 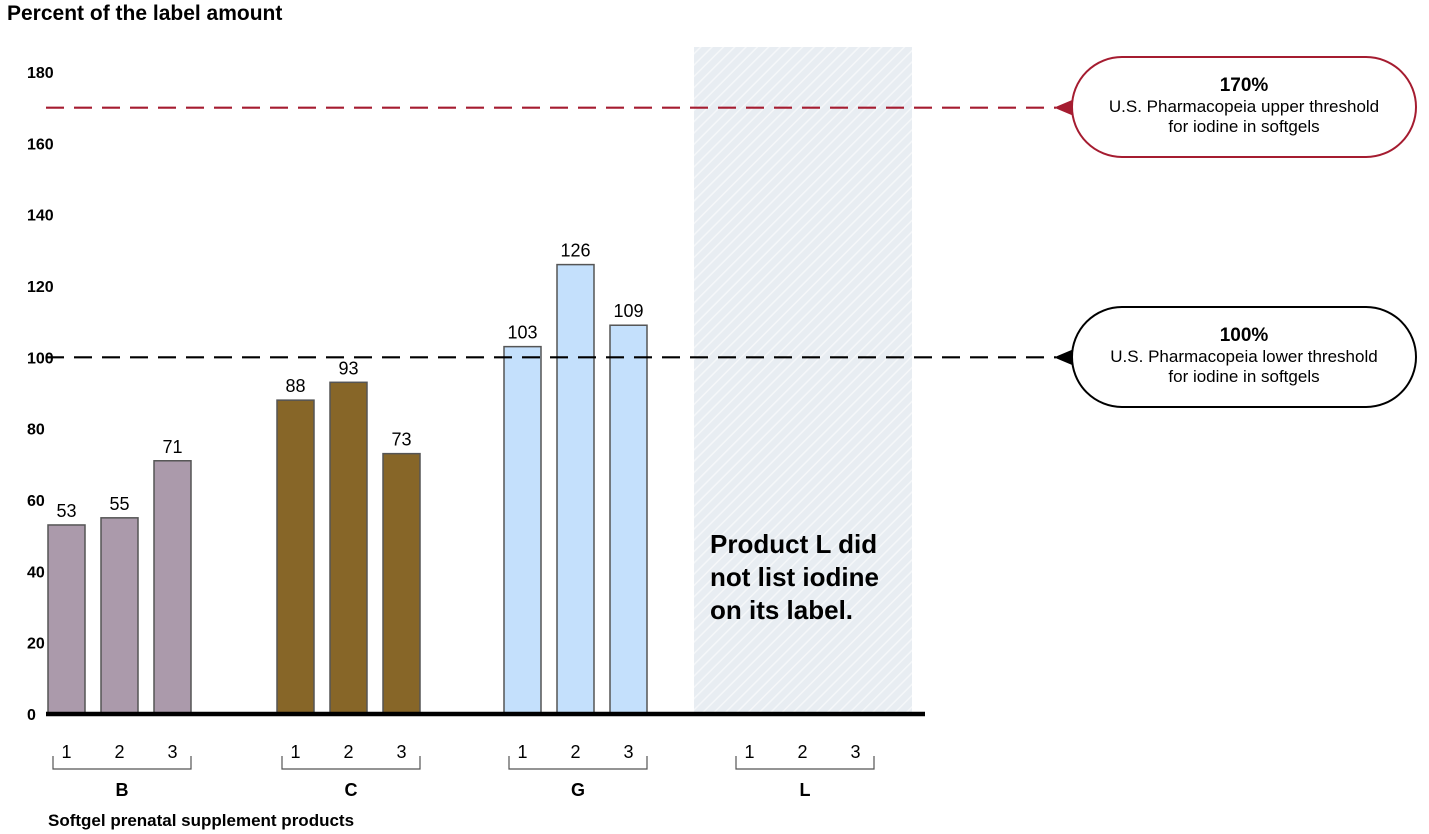 I want to click on bar-value-label: 93, so click(x=348, y=368).